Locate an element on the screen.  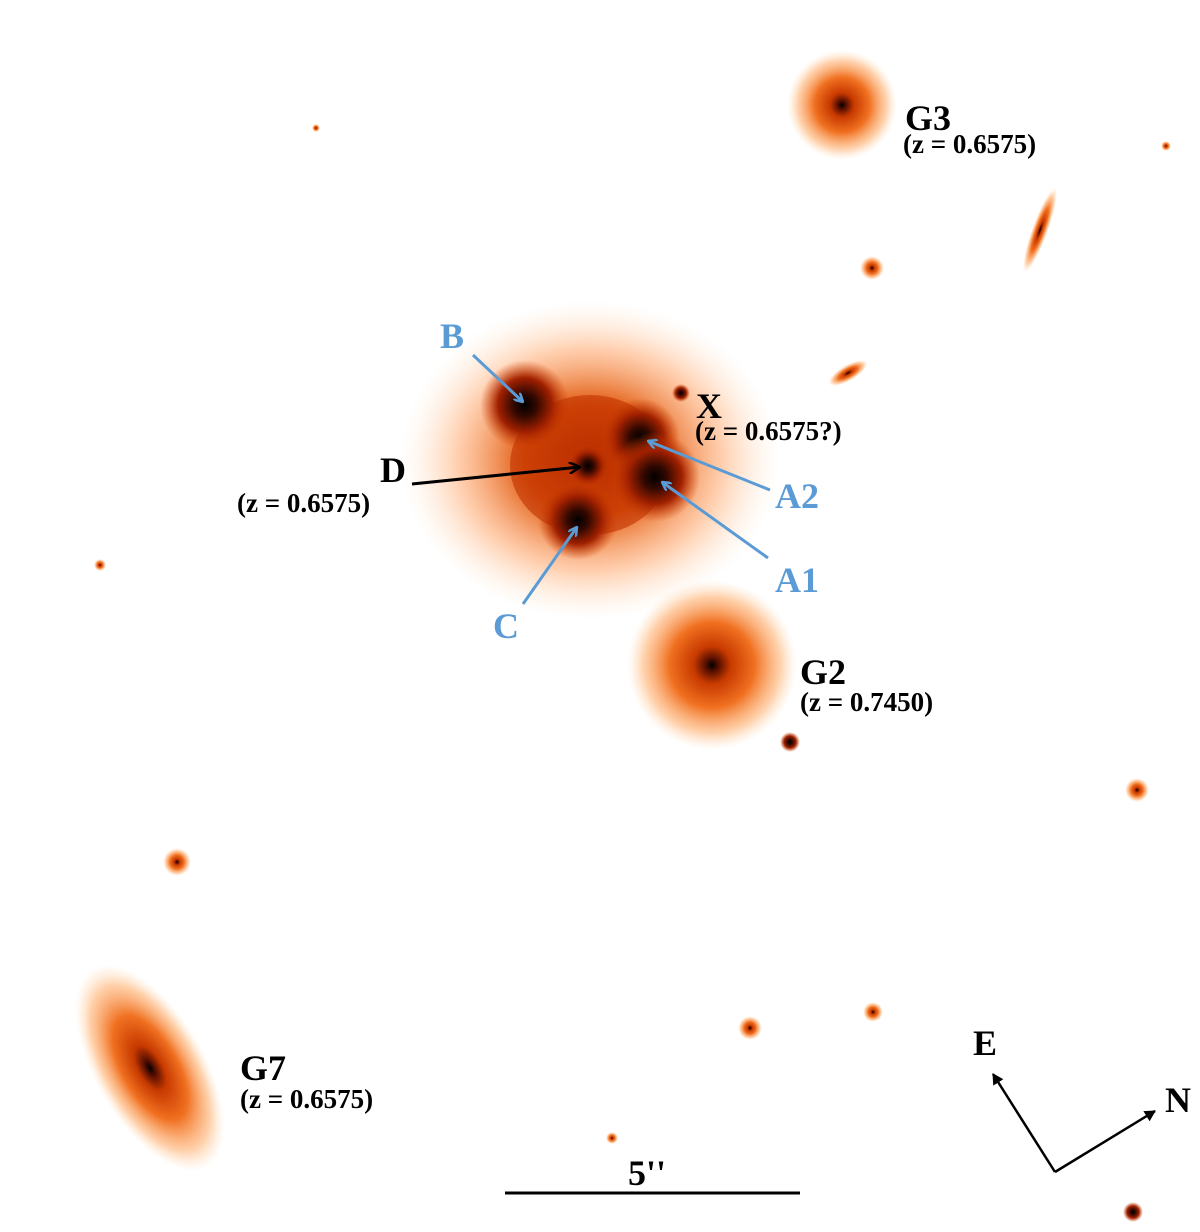
redshift-d: (z = 0.6575) is located at coordinates (303, 503).